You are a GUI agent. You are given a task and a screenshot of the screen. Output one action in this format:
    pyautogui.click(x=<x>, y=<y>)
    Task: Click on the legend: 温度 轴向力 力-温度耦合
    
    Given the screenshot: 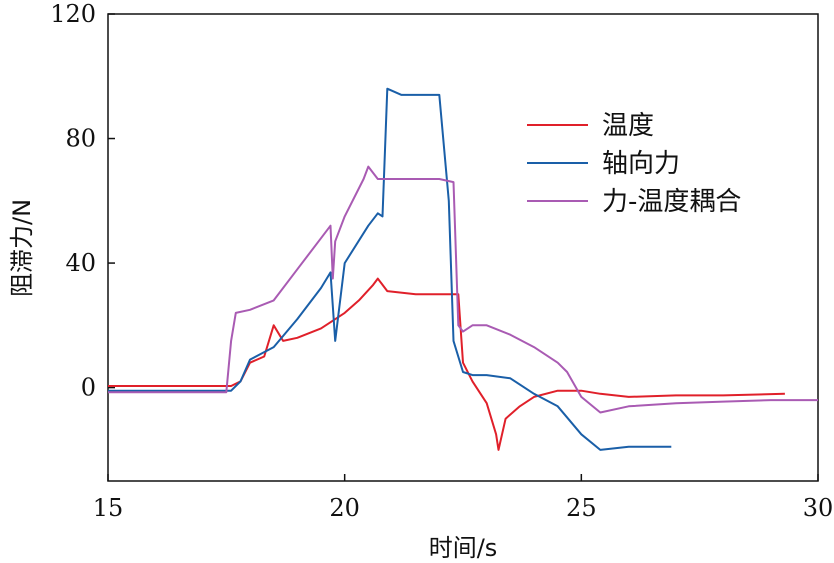 What is the action you would take?
    pyautogui.click(x=634, y=164)
    